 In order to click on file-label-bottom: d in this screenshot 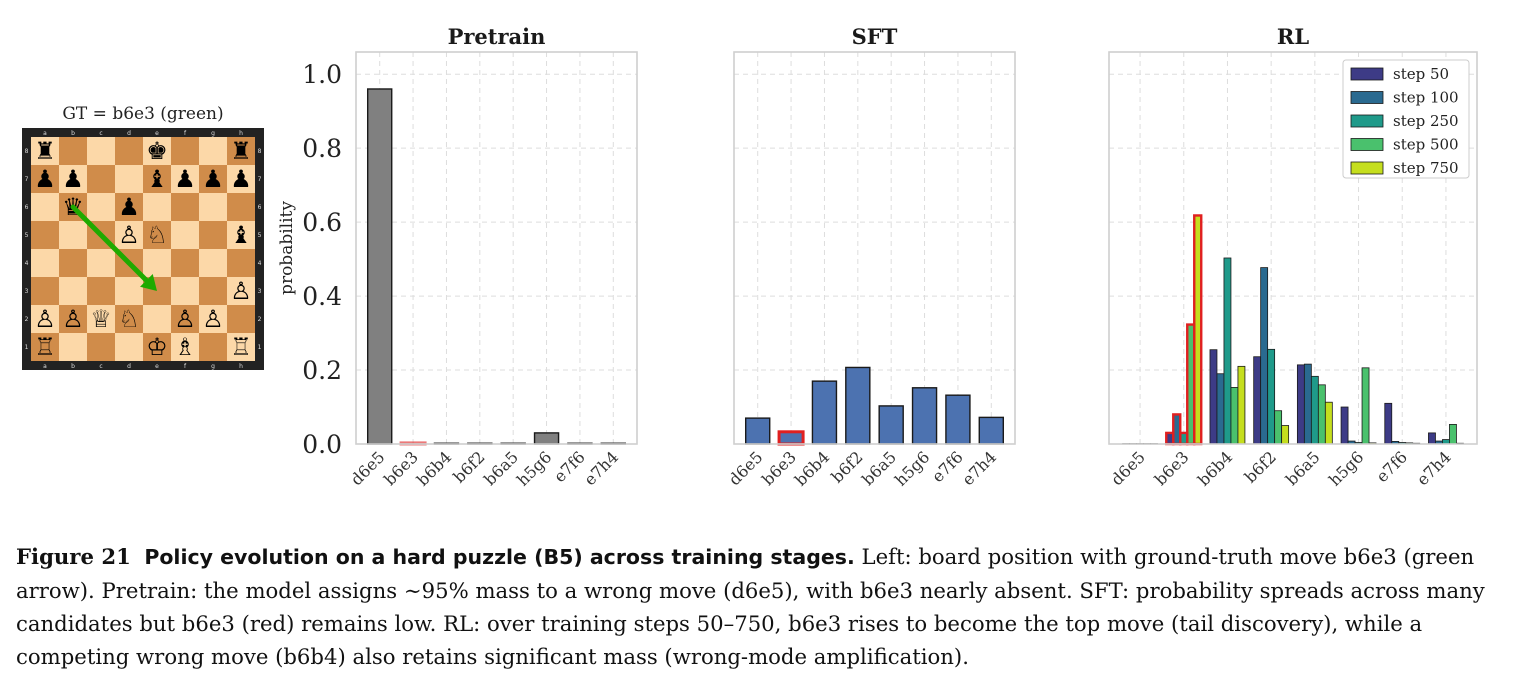, I will do `click(129, 366)`.